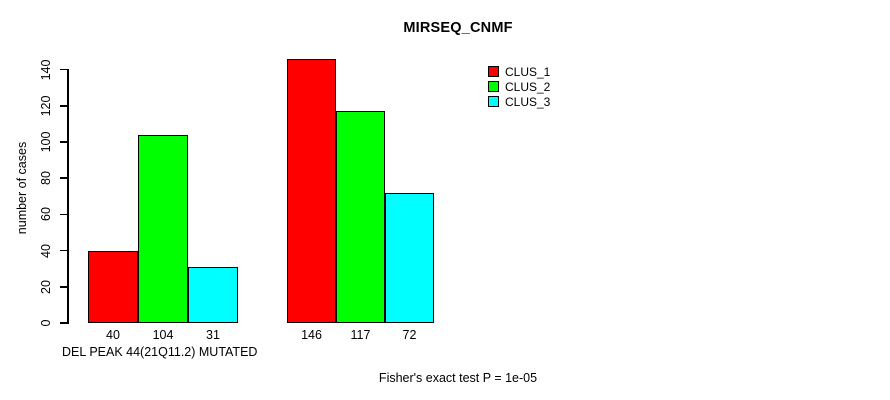 The image size is (890, 400). What do you see at coordinates (46, 178) in the screenshot?
I see `y-tick-label: 80` at bounding box center [46, 178].